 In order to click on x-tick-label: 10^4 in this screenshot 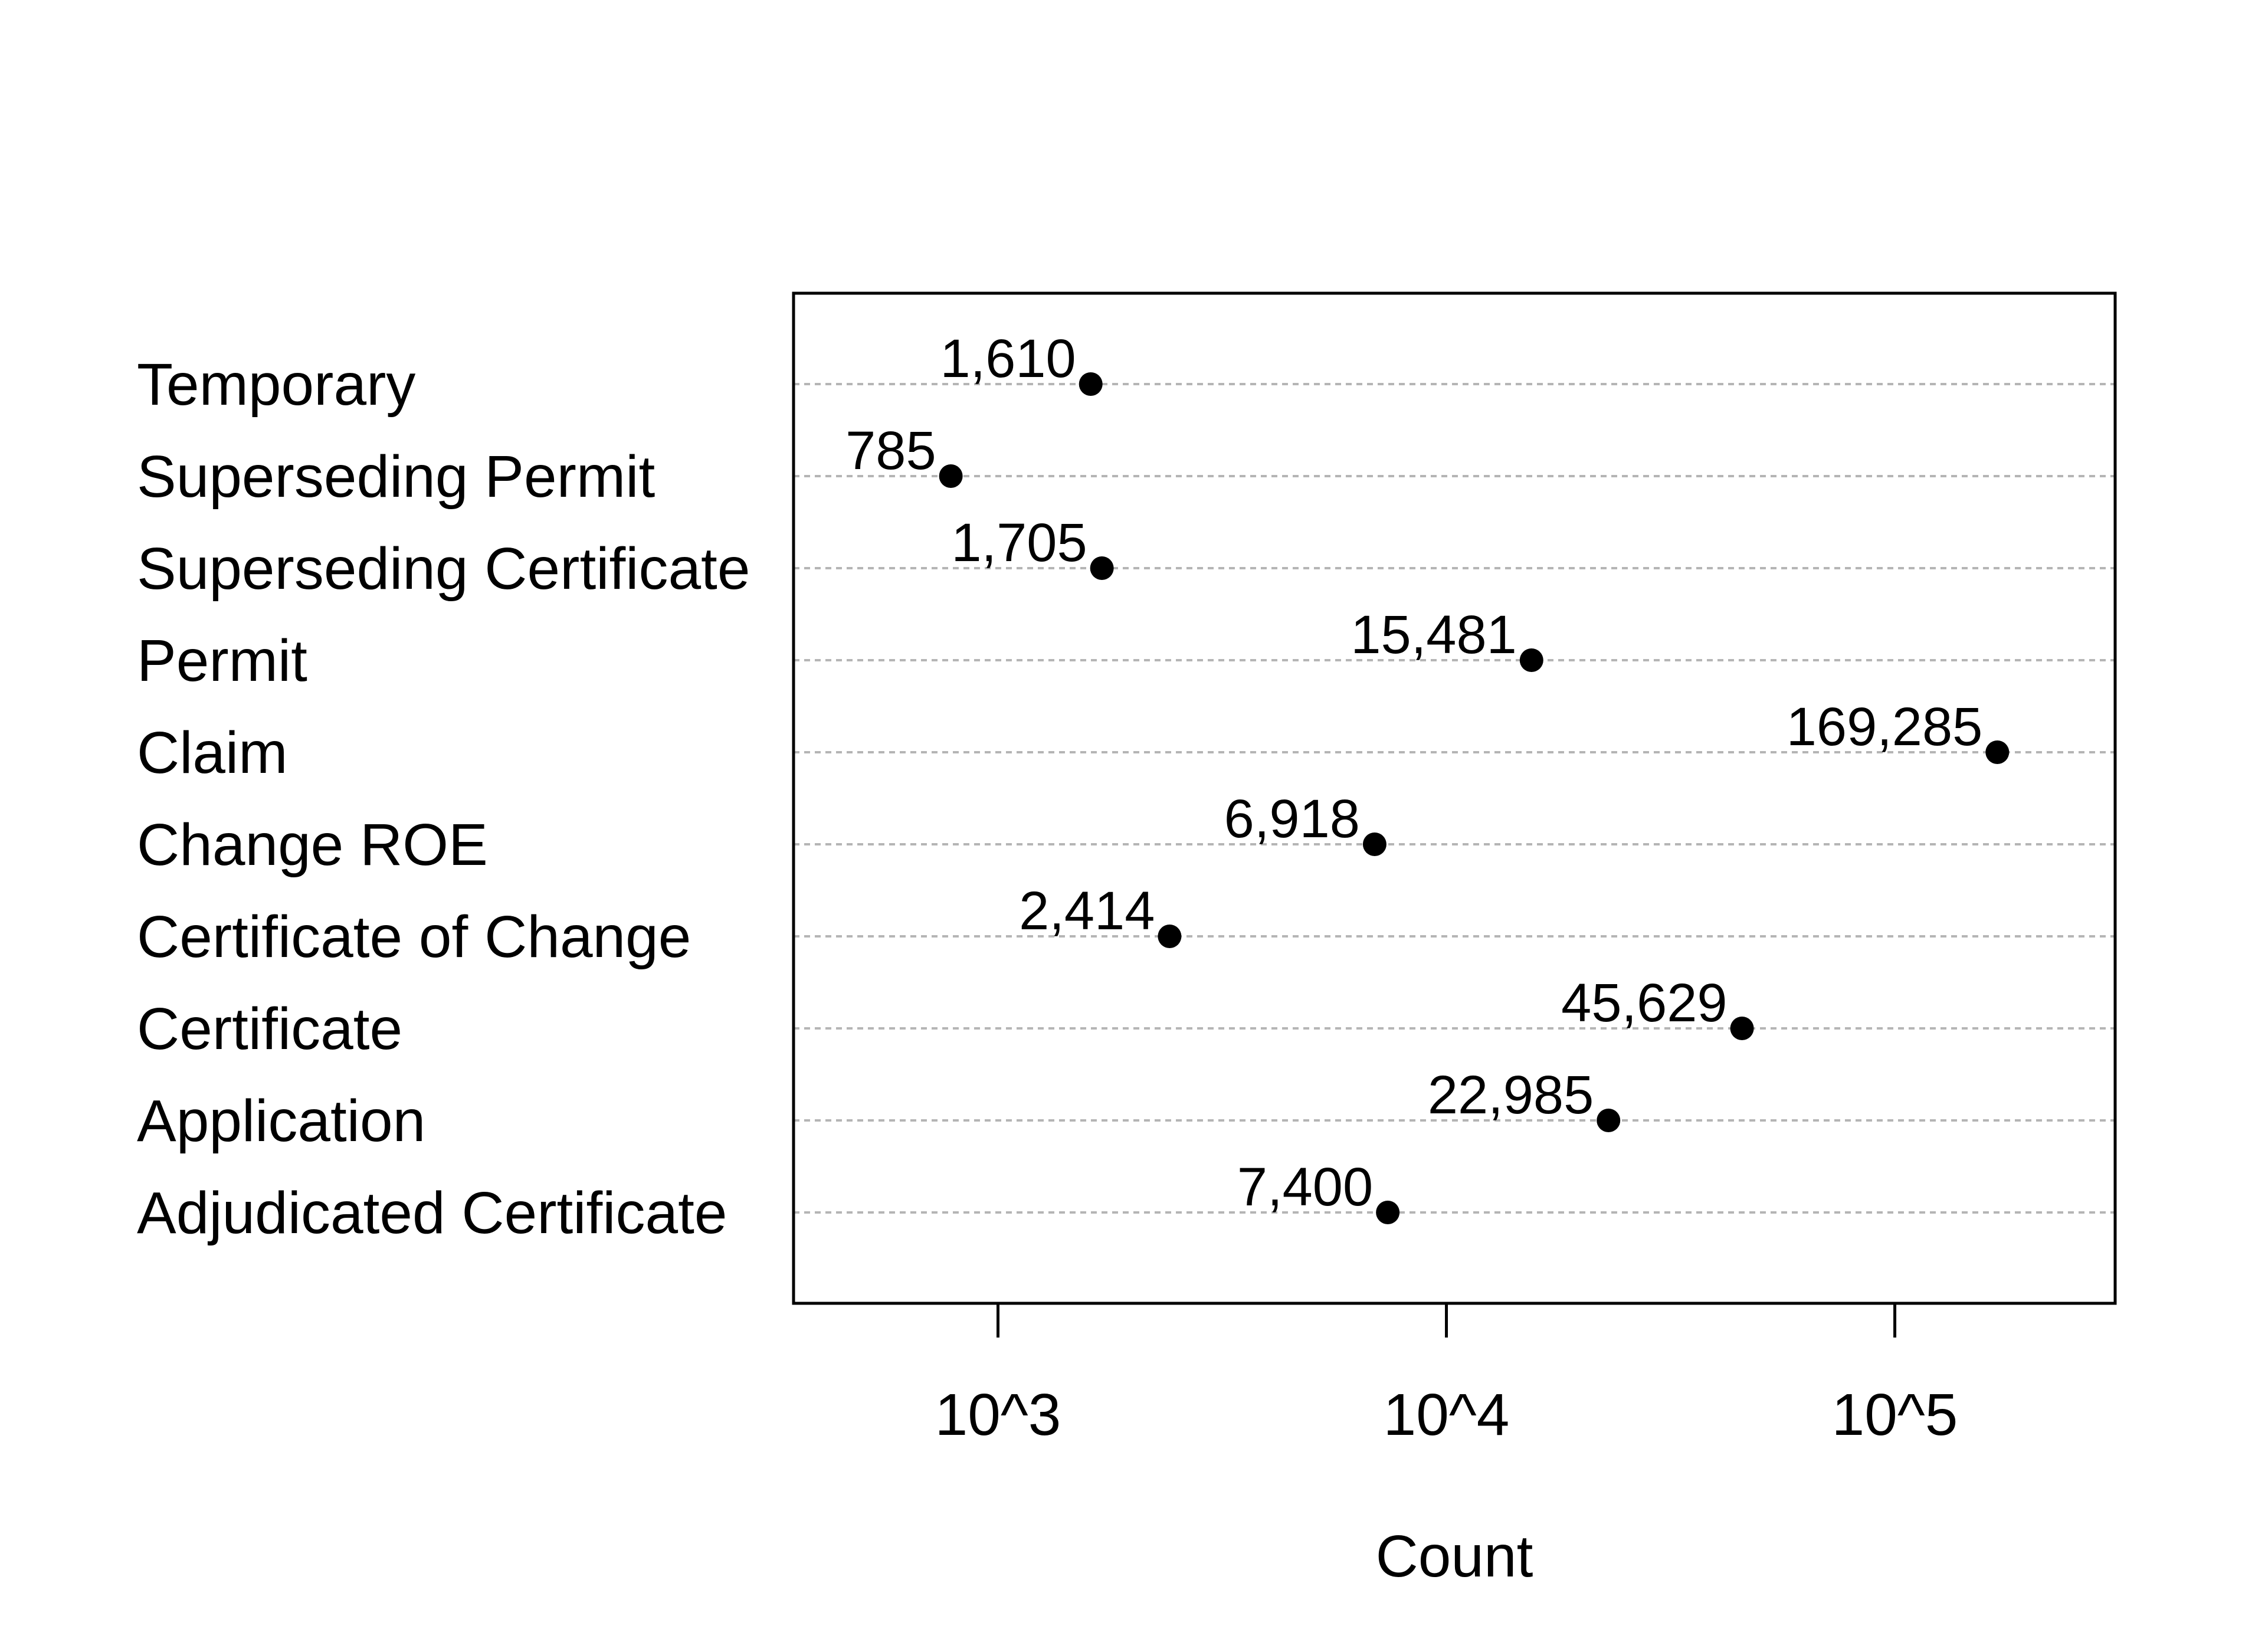, I will do `click(1447, 1415)`.